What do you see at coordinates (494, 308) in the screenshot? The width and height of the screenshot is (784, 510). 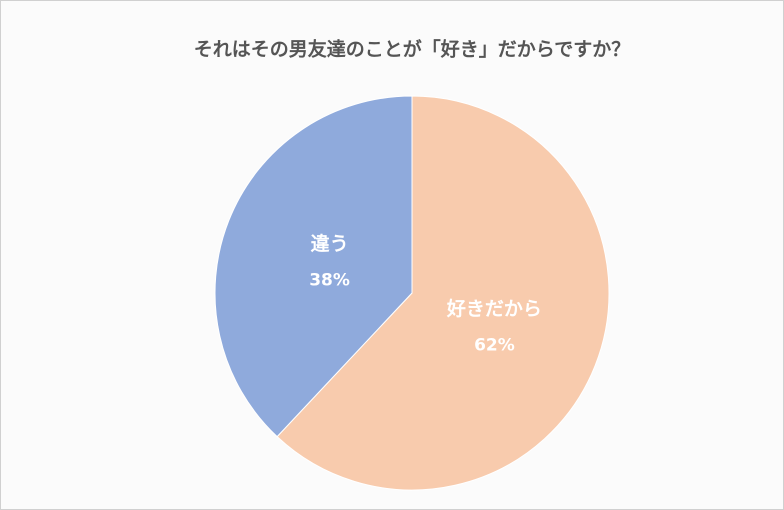 I see `slice-label: 好きだから` at bounding box center [494, 308].